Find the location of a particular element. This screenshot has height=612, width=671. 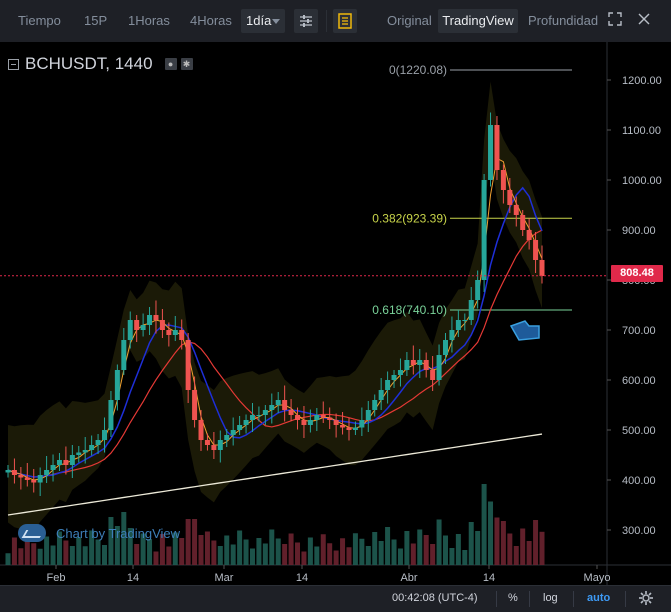

log-toggle: log is located at coordinates (550, 598).